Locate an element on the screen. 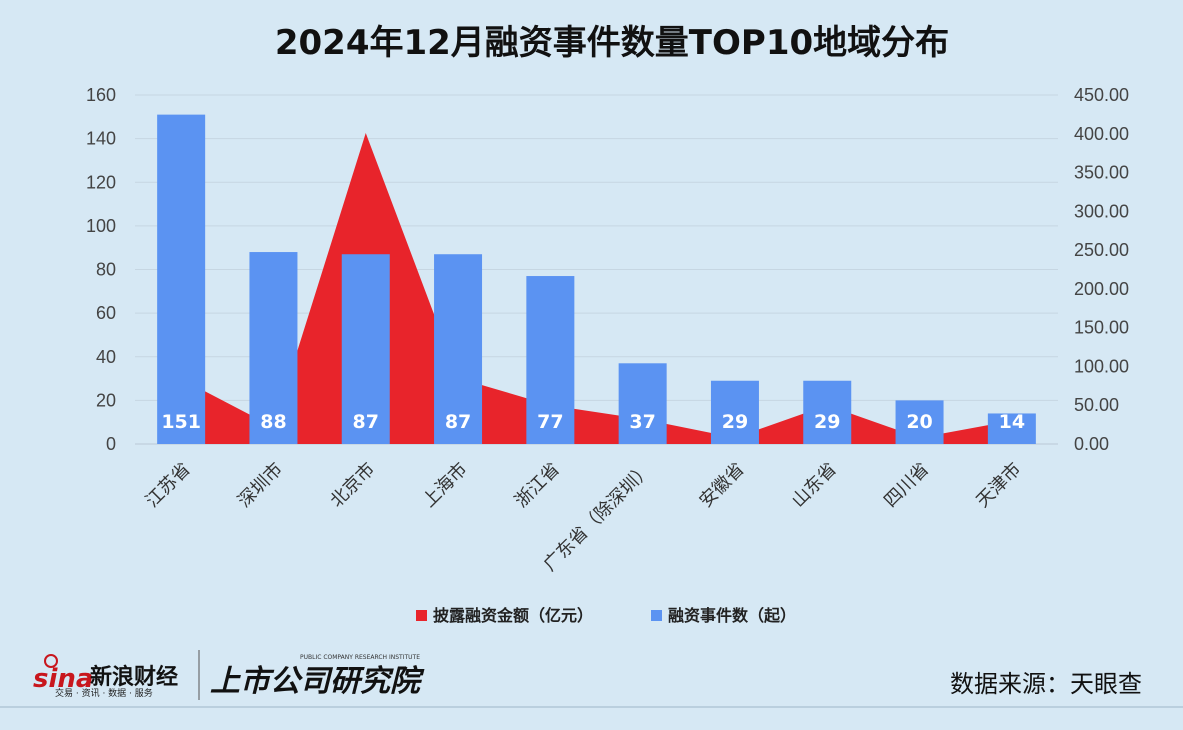  left-axis-tick-label: 160 is located at coordinates (101, 95).